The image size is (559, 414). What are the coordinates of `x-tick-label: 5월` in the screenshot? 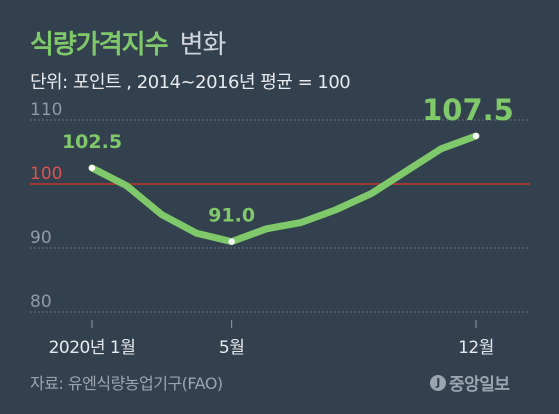 It's located at (231, 348).